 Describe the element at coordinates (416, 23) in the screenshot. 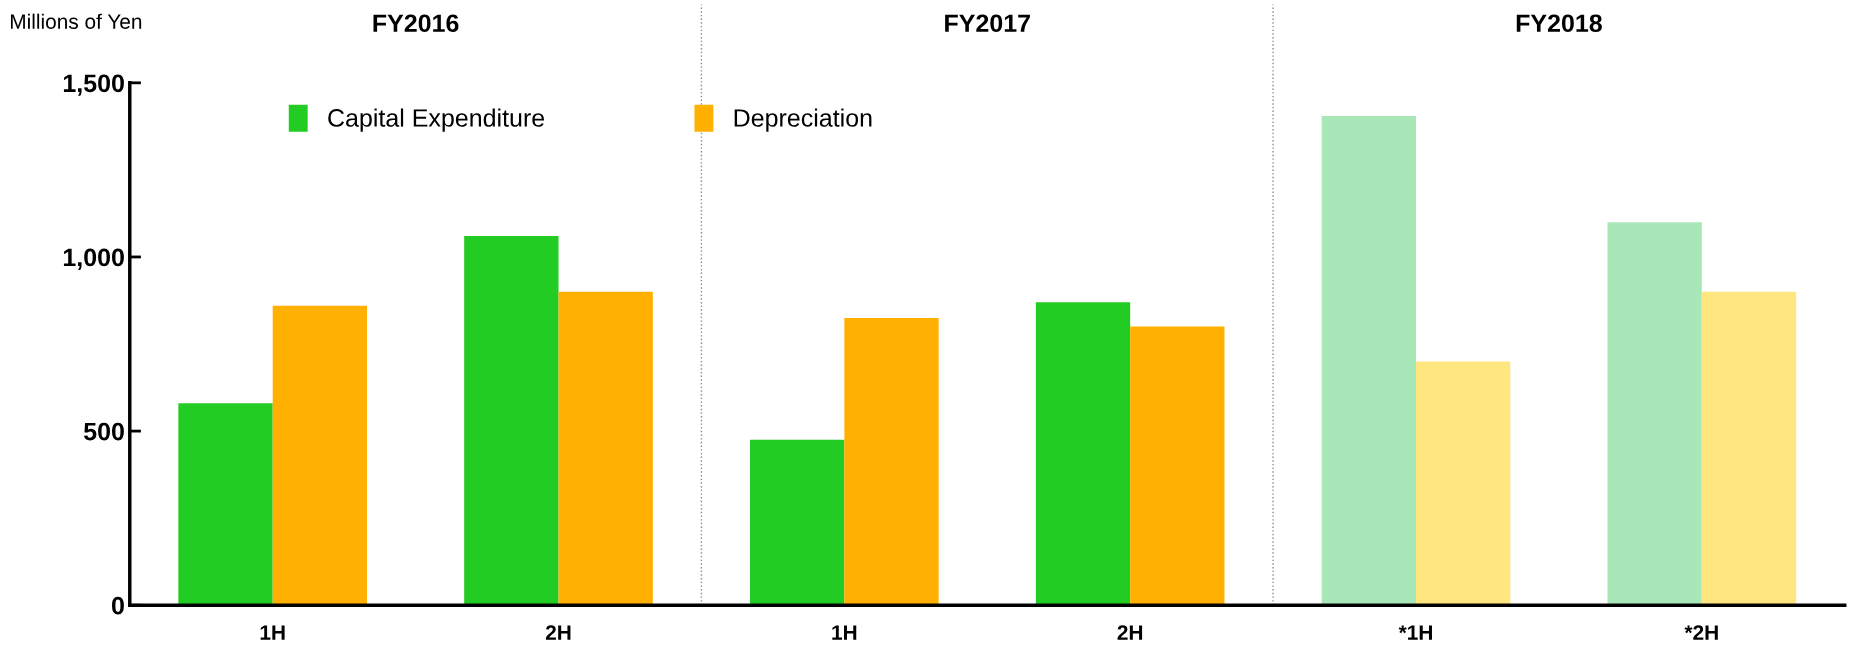

I see `text: FY2016` at that location.